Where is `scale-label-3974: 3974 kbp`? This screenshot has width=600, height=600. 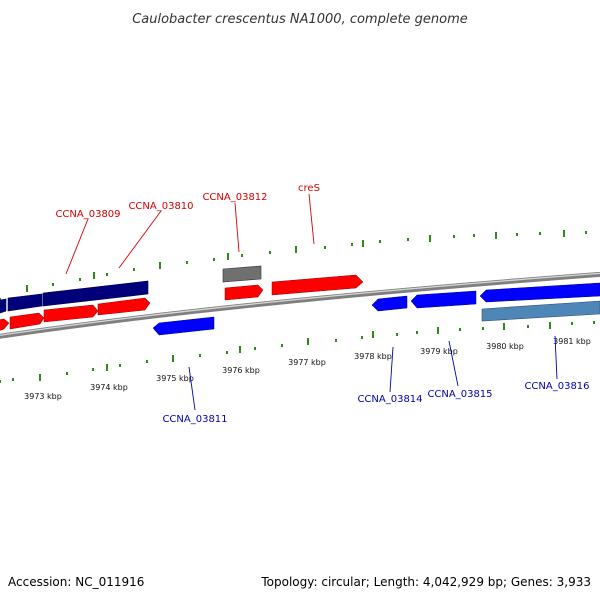 scale-label-3974: 3974 kbp is located at coordinates (109, 387).